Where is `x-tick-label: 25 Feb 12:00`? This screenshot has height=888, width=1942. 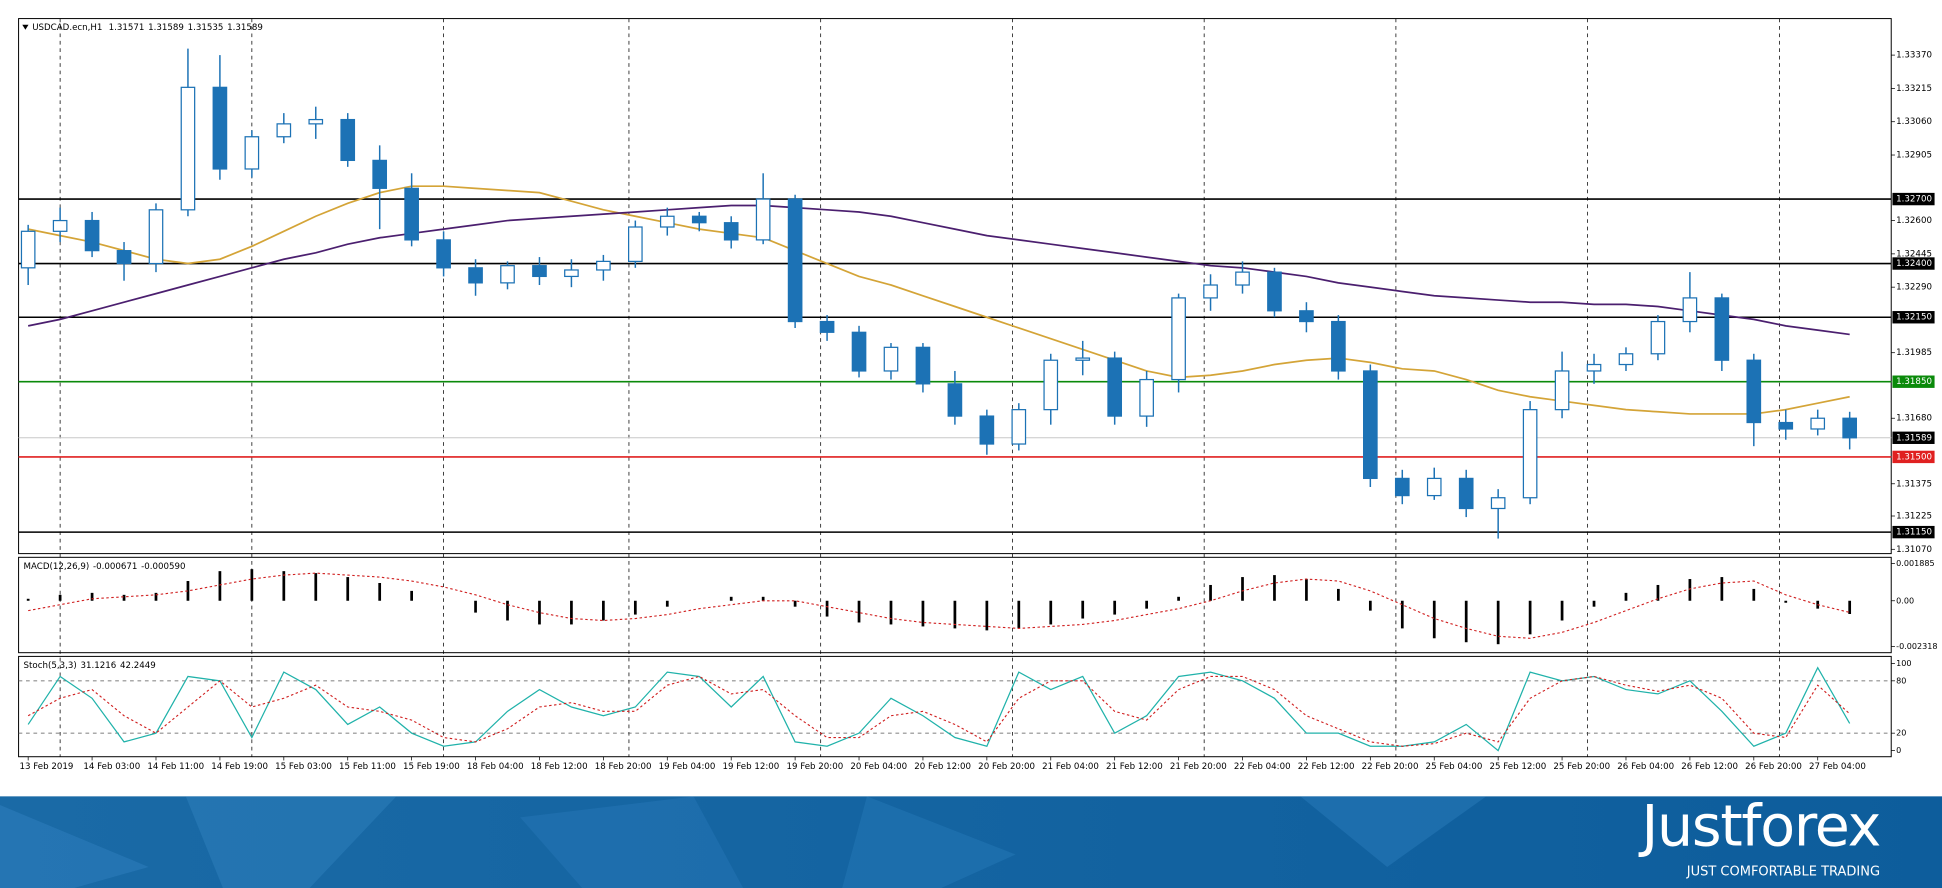 x-tick-label: 25 Feb 12:00 is located at coordinates (1517, 767).